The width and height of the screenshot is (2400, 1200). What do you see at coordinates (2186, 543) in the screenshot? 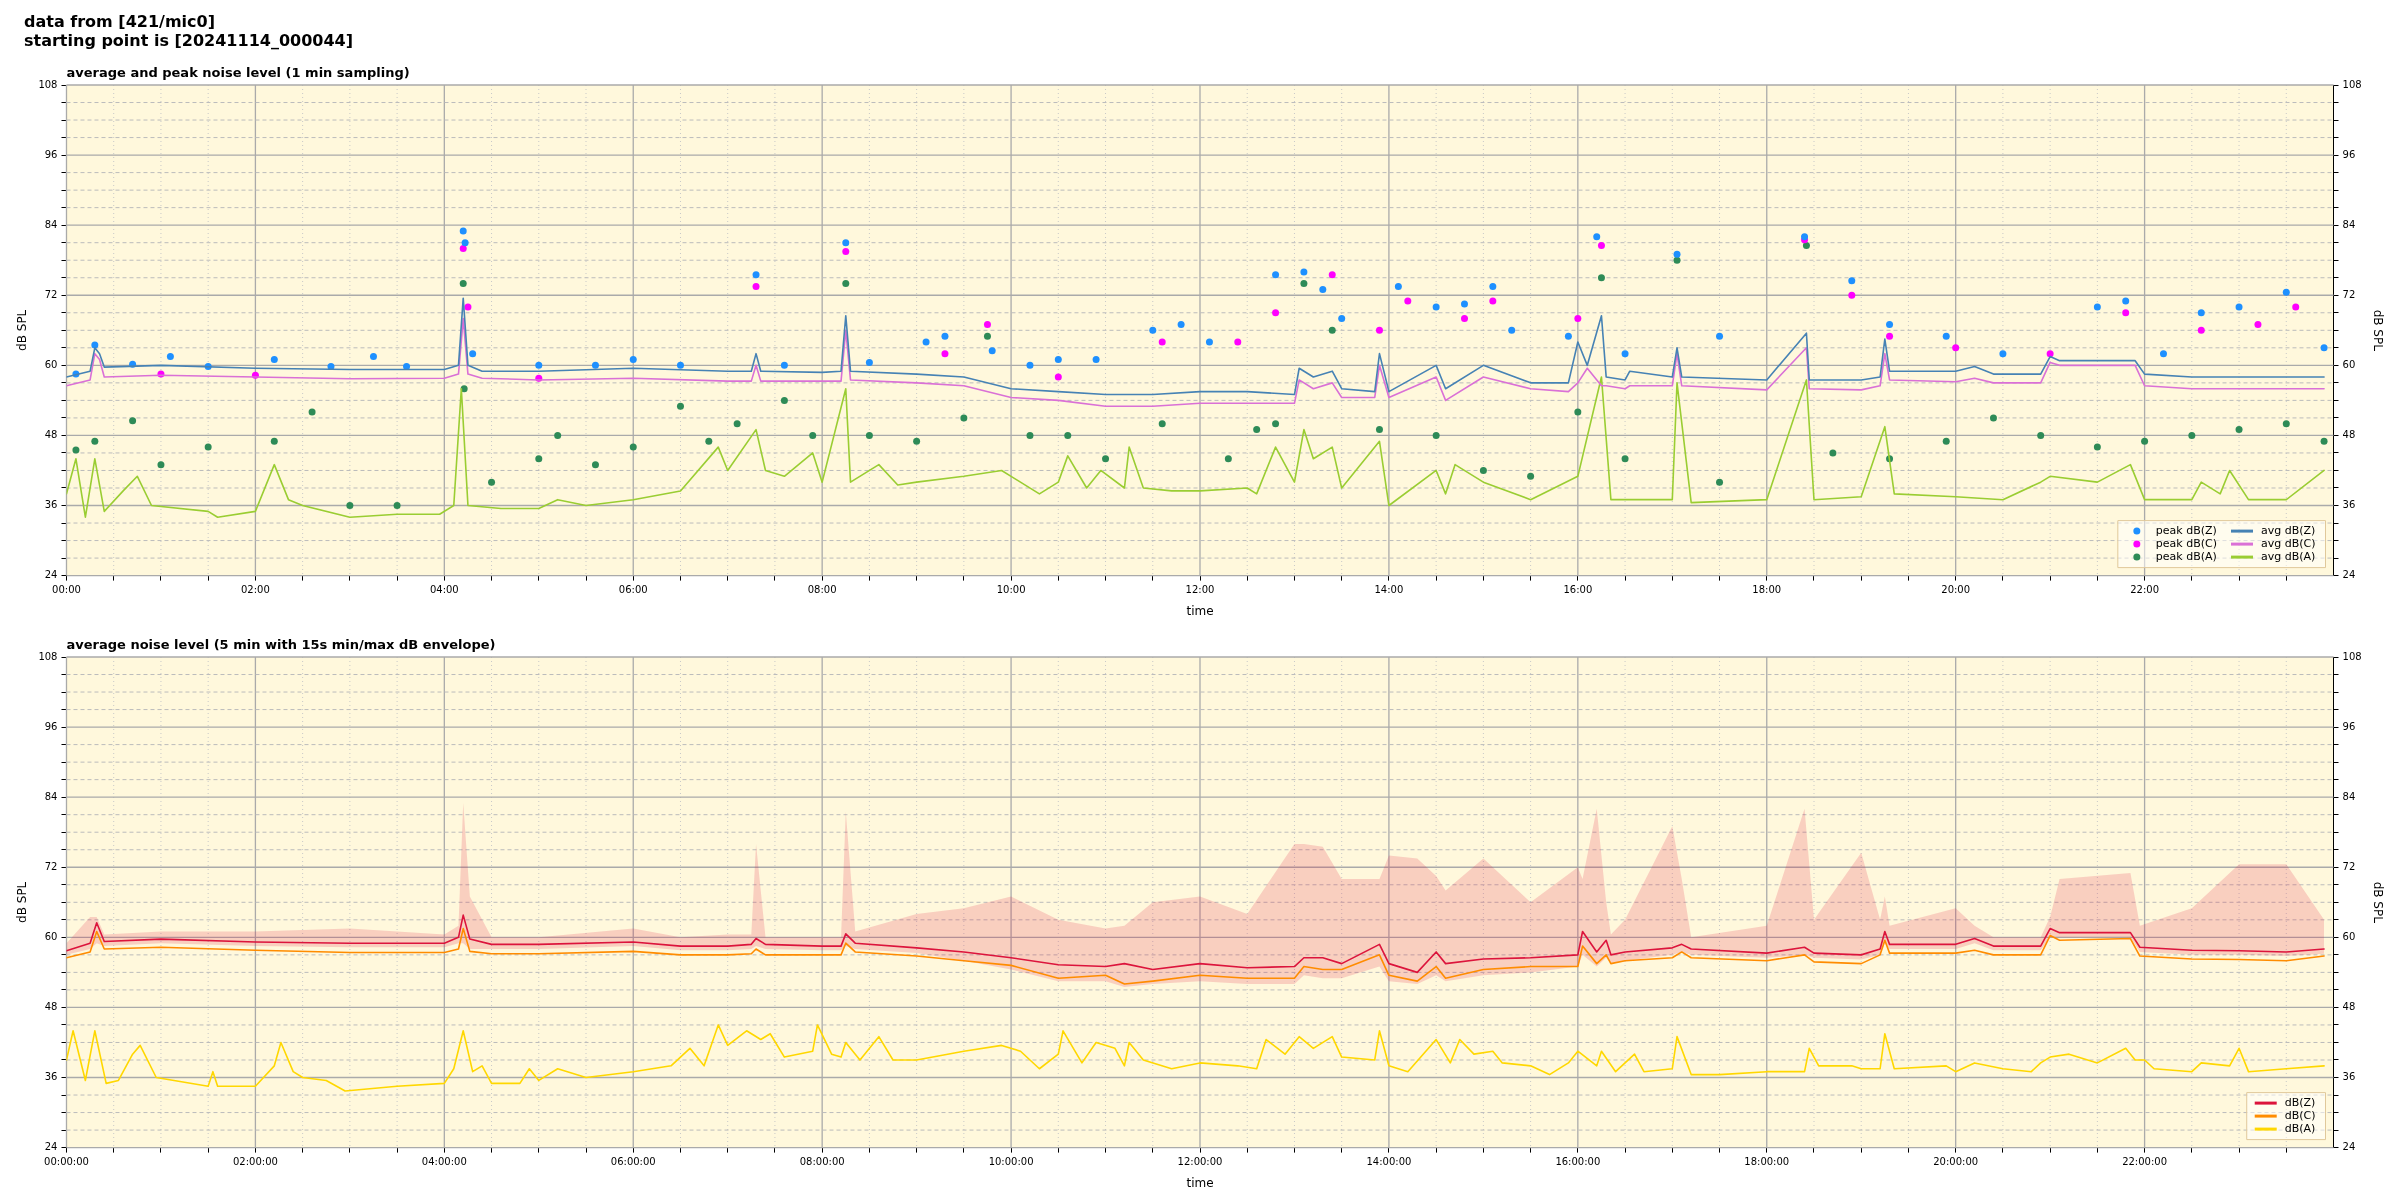
I see `legend-label: peak dB(C)` at bounding box center [2186, 543].